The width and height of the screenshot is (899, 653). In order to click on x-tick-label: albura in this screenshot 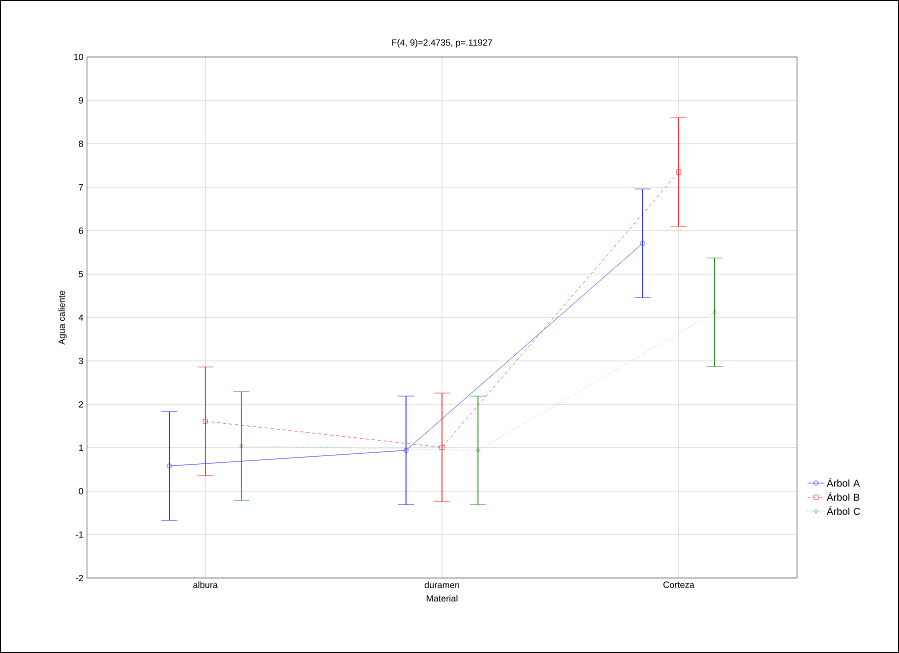, I will do `click(205, 585)`.